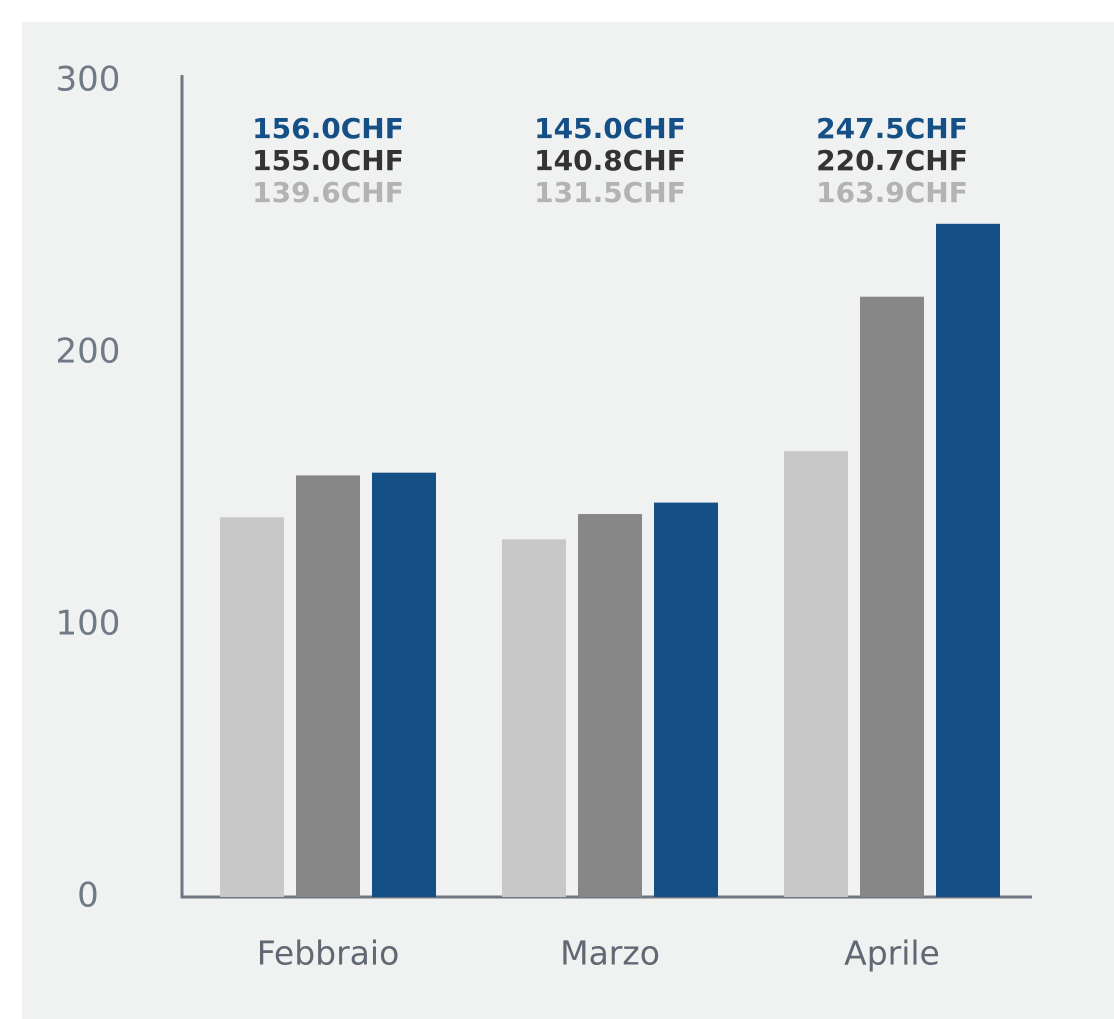 Image resolution: width=1114 pixels, height=1019 pixels. I want to click on value-label: 131.5CHF, so click(610, 192).